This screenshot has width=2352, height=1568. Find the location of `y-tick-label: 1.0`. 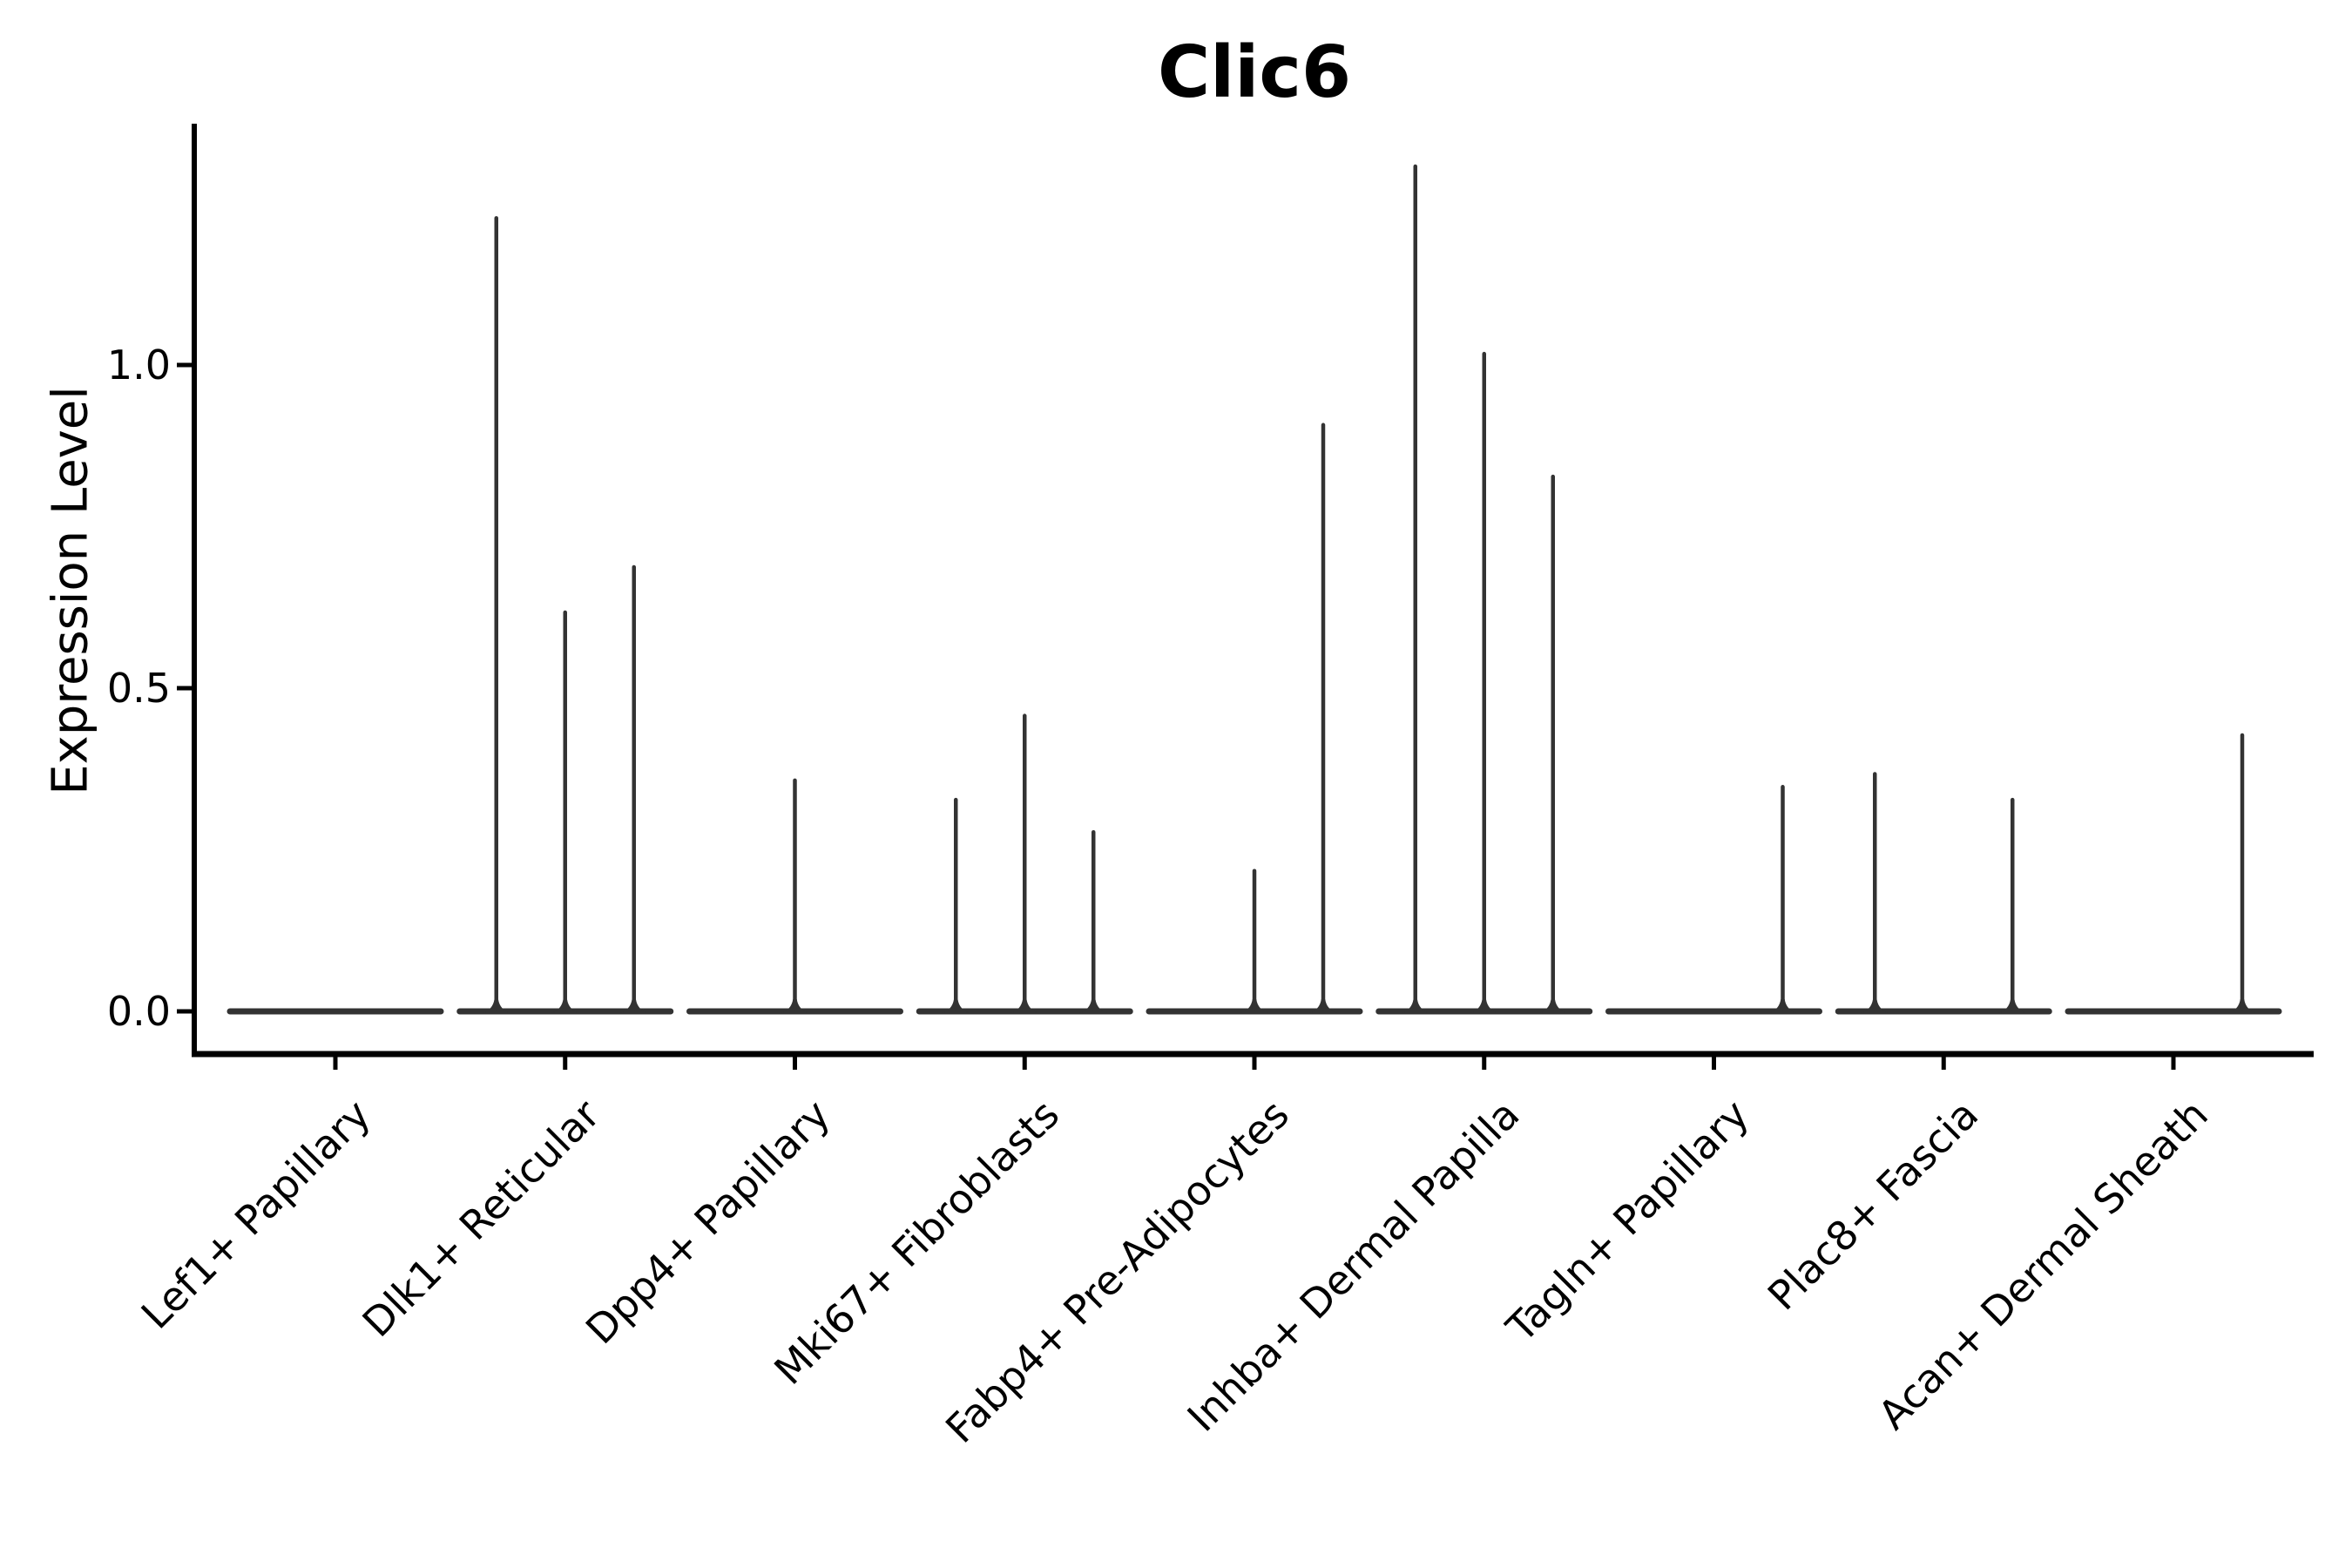

y-tick-label: 1.0 is located at coordinates (138, 365).